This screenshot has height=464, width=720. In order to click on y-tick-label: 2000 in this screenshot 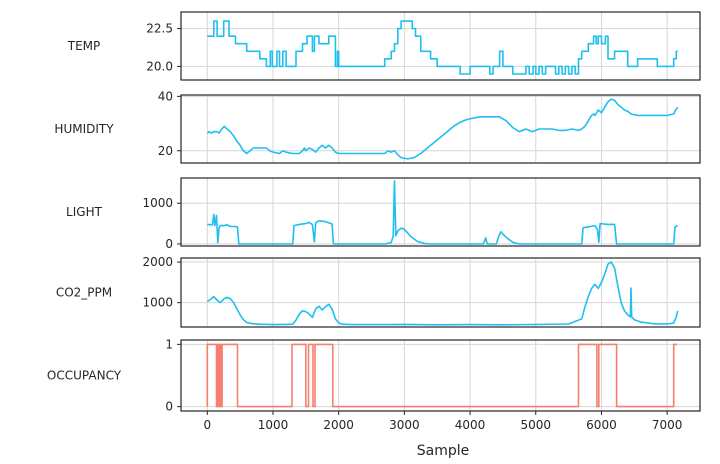, I will do `click(157, 262)`.